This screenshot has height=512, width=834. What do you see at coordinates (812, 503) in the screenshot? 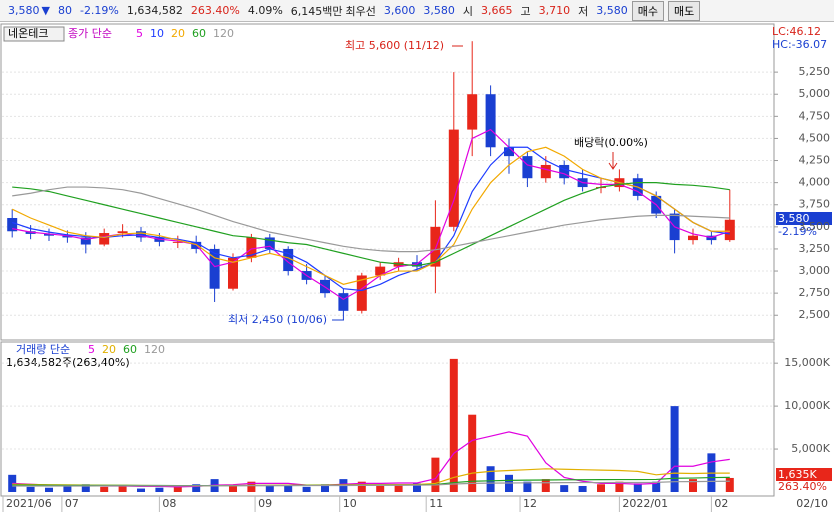
I see `x-tick-label: 02/10` at bounding box center [812, 503].